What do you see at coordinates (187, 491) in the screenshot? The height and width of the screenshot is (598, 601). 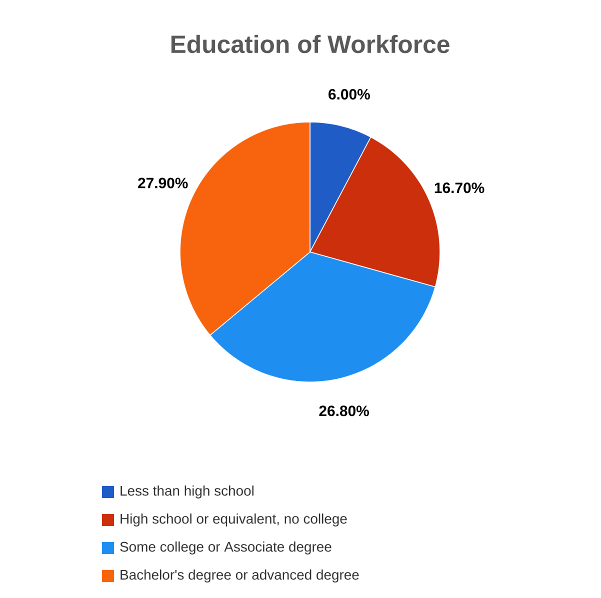 I see `legend-label: Less than high school` at bounding box center [187, 491].